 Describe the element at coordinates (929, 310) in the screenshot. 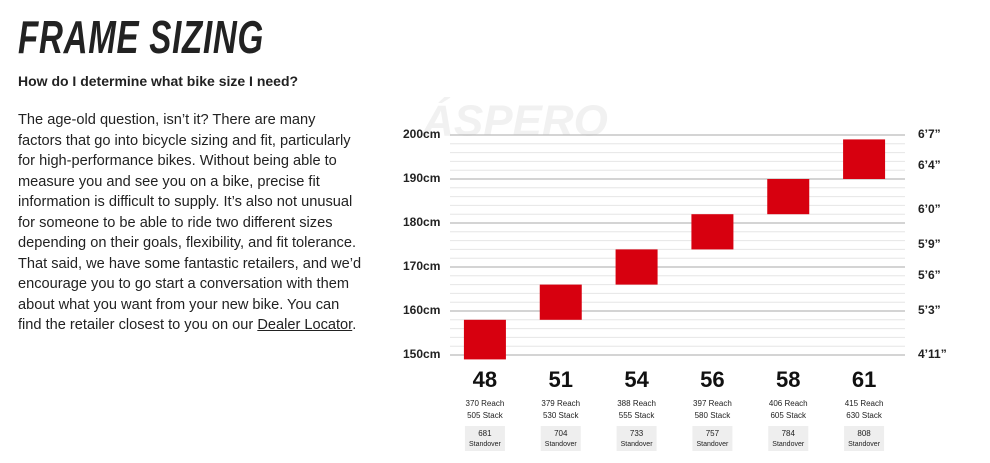

I see `y2-tick-label: 5’3”` at that location.